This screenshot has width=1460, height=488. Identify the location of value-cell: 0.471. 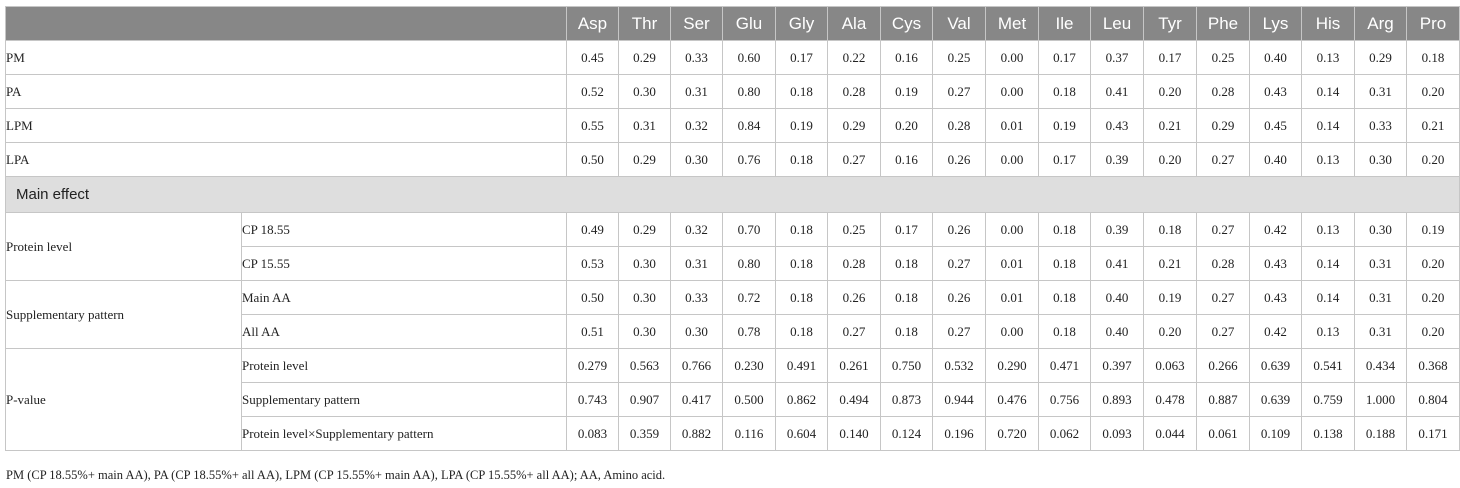
(1064, 365).